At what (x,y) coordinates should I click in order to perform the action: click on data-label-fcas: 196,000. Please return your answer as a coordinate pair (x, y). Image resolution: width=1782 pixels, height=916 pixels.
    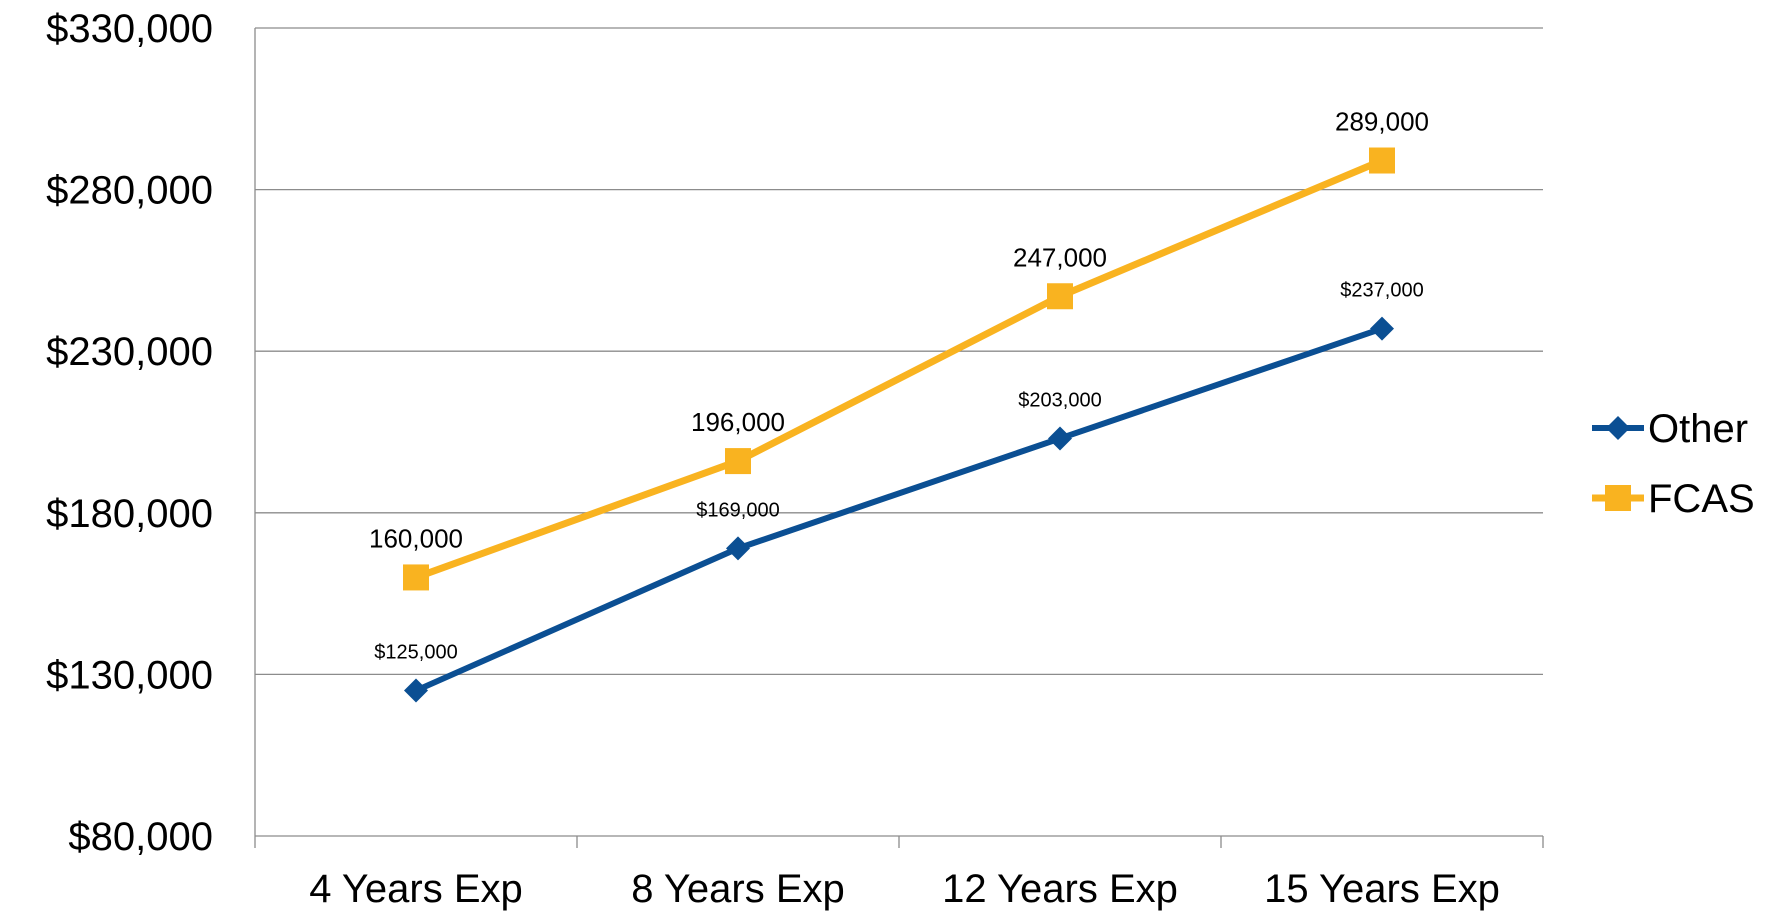
    Looking at the image, I should click on (738, 422).